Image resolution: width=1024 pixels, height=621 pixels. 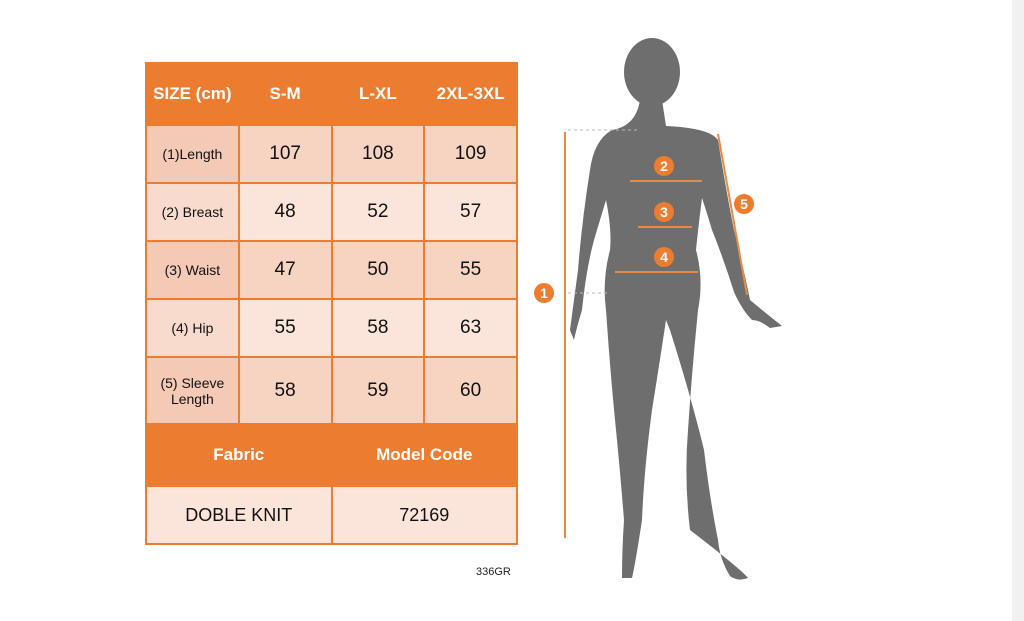 I want to click on model-code-value: 72169, so click(x=424, y=515).